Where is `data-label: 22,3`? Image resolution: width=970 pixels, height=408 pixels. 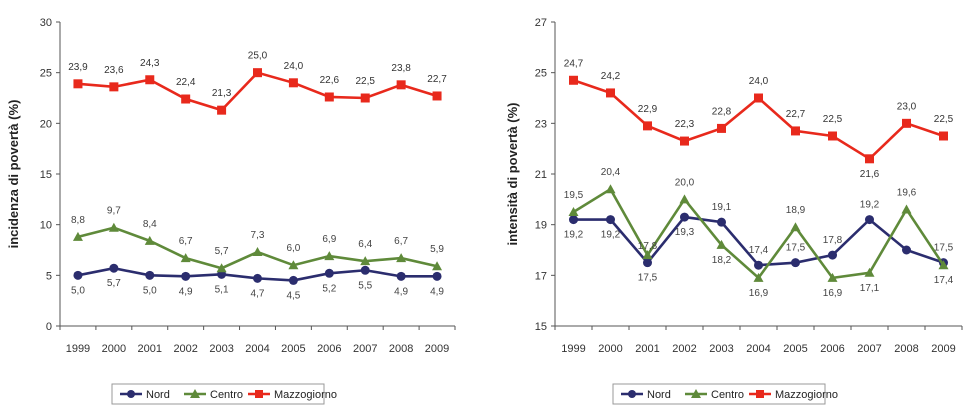
data-label: 22,3 is located at coordinates (685, 124).